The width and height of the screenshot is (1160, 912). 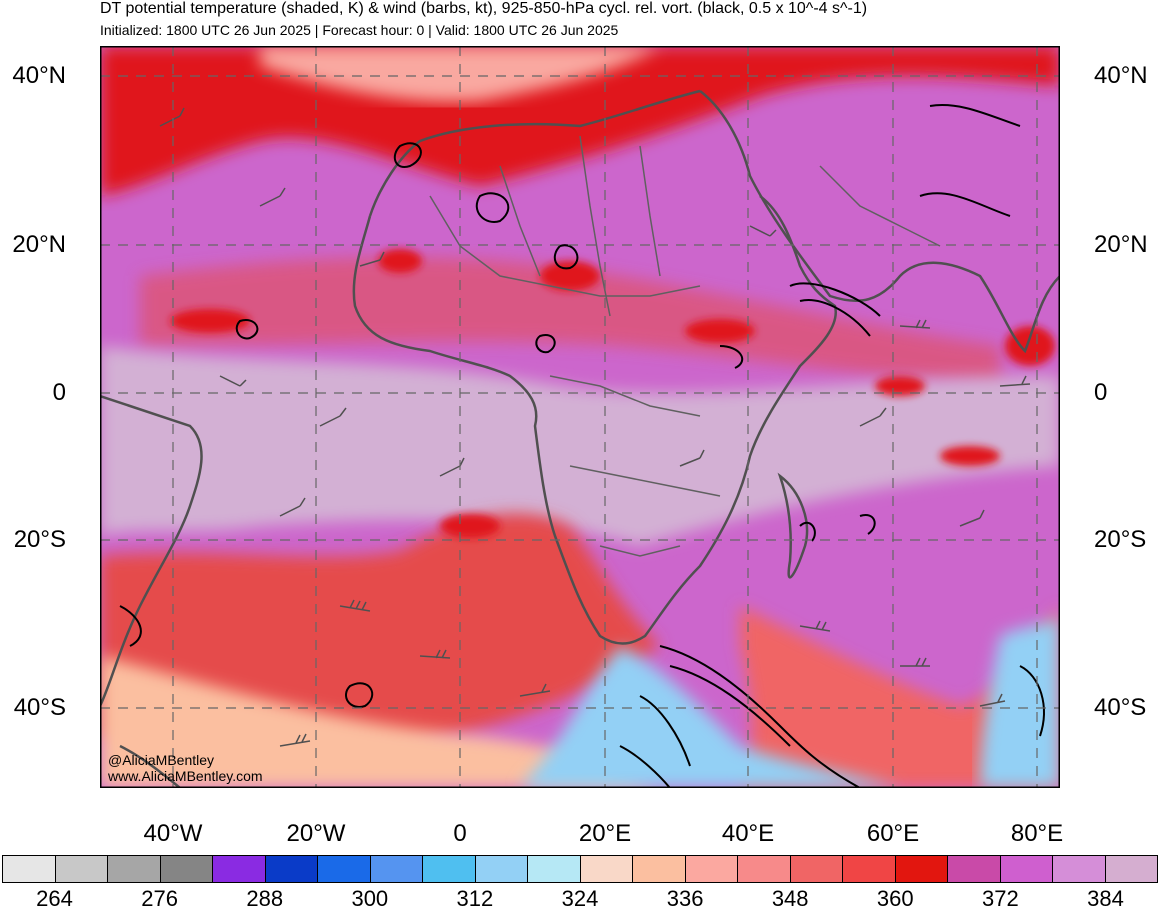 What do you see at coordinates (460, 833) in the screenshot?
I see `lon-label-0: 0` at bounding box center [460, 833].